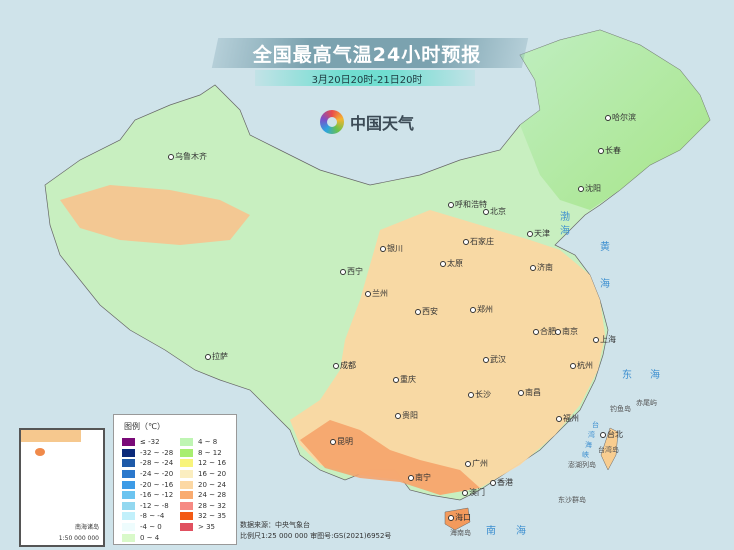 This screenshot has height=550, width=734. What do you see at coordinates (348, 365) in the screenshot?
I see `city-name: 成都` at bounding box center [348, 365].